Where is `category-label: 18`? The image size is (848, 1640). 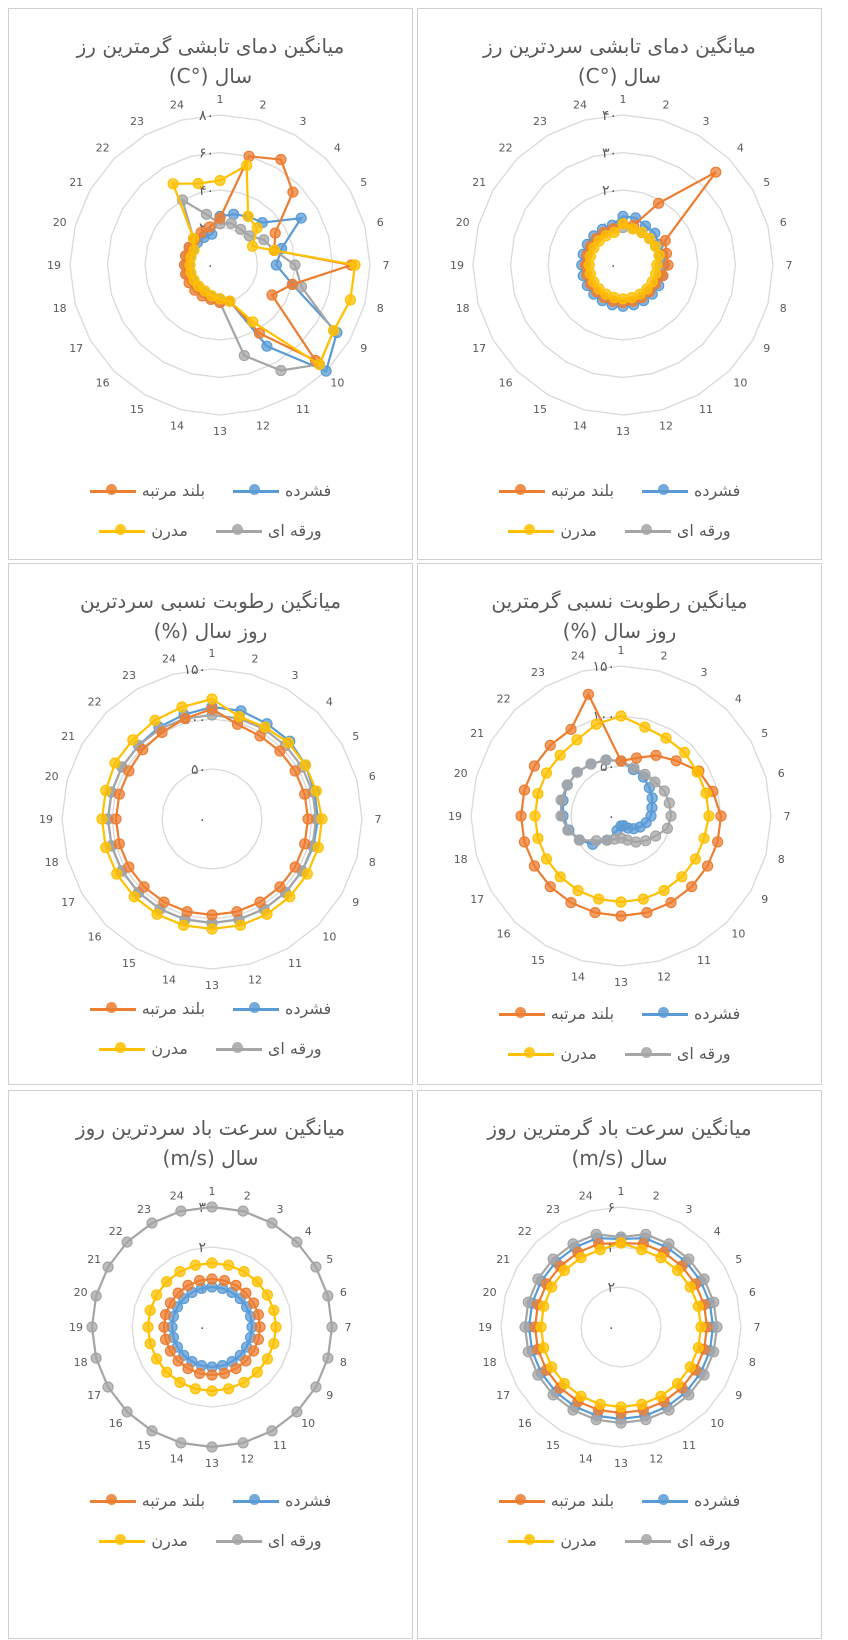 category-label: 18 is located at coordinates (463, 308).